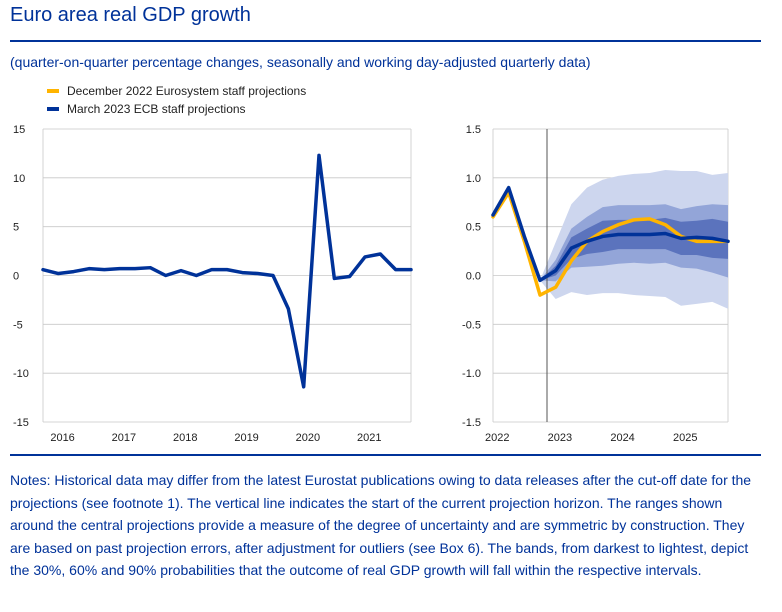 Image resolution: width=782 pixels, height=612 pixels. Describe the element at coordinates (246, 438) in the screenshot. I see `x-tick-label: 2019` at that location.